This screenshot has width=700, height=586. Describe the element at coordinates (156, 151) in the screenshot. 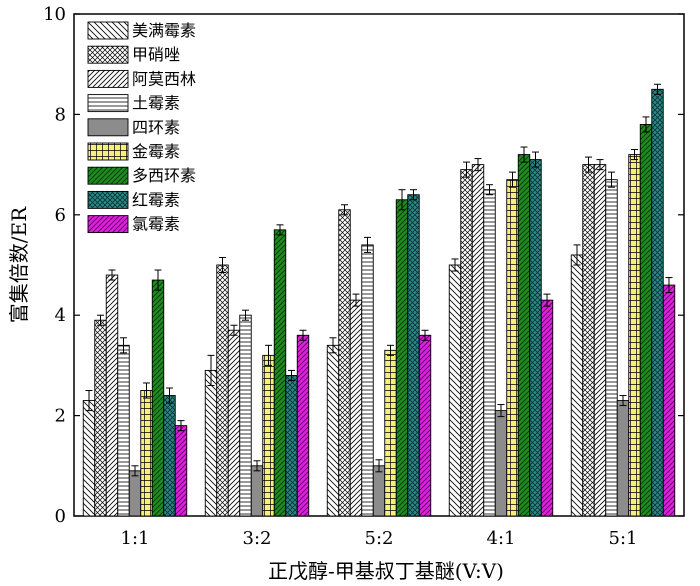

I see `legend-label: 金霉素` at that location.